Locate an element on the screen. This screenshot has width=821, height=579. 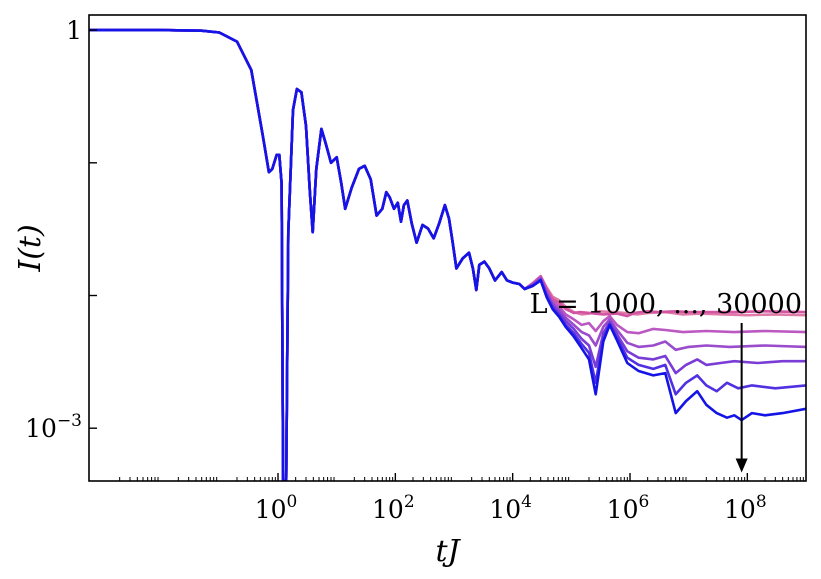
x-tick-label-2: 104 is located at coordinates (510, 508).